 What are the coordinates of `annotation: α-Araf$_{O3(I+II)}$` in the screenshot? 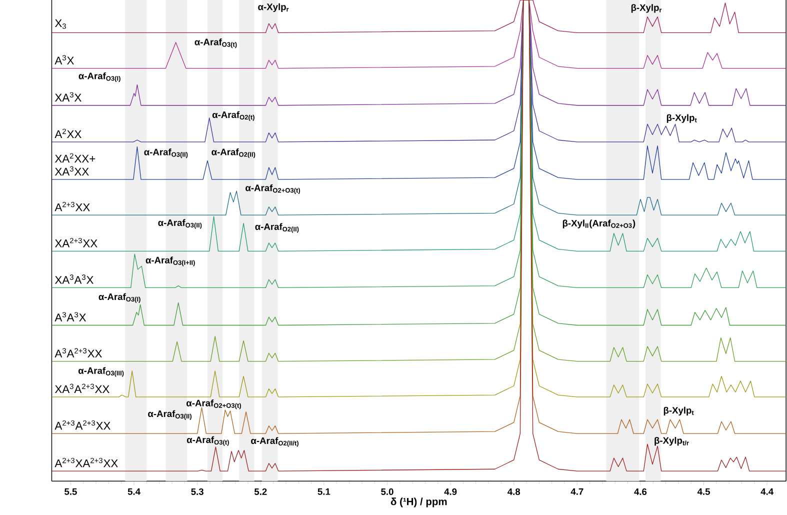 It's located at (170, 261).